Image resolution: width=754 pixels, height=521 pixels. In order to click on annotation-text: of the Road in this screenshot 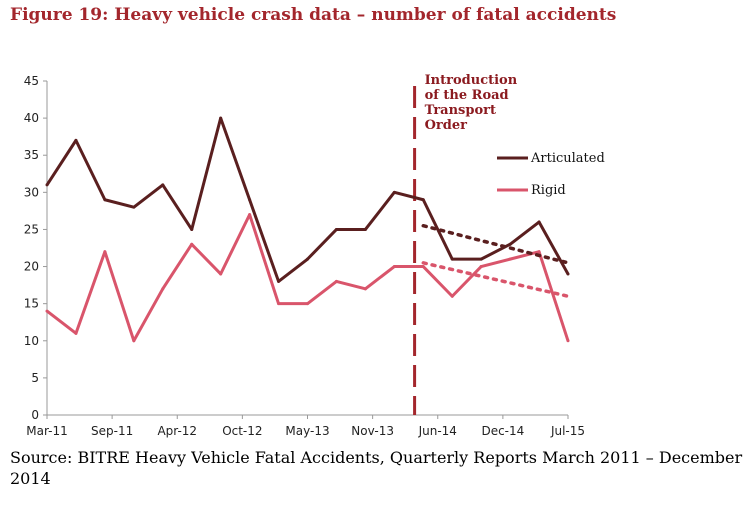, I will do `click(467, 95)`.